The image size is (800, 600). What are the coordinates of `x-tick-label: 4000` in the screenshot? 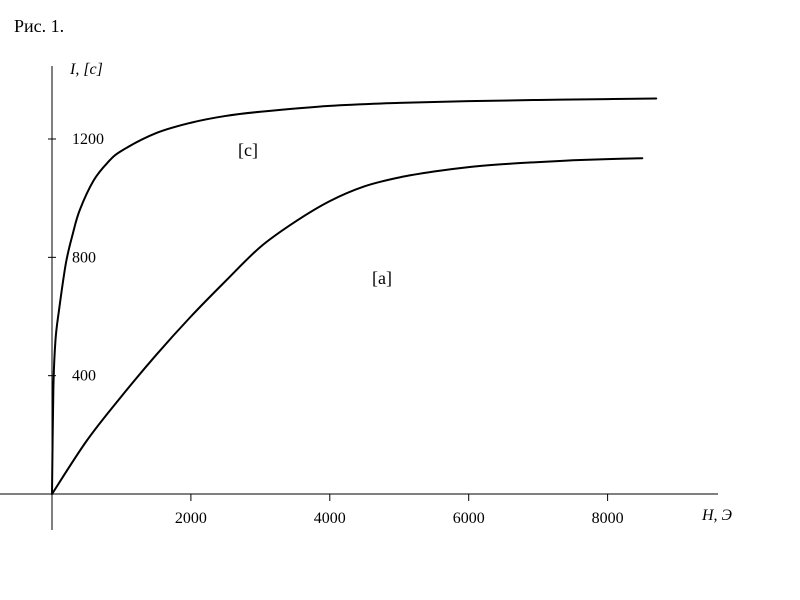 It's located at (330, 518).